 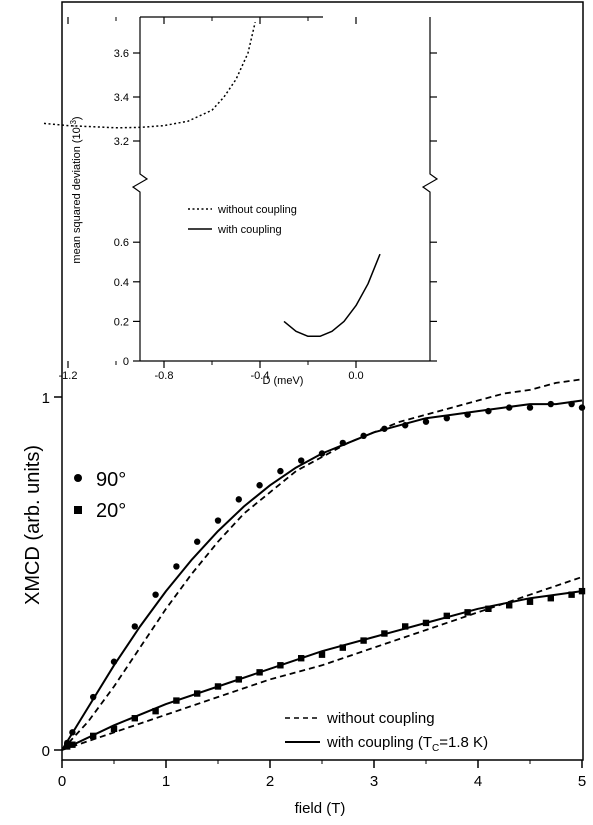 I want to click on legend-with-coupling-end: =1.8 K), so click(x=463, y=742).